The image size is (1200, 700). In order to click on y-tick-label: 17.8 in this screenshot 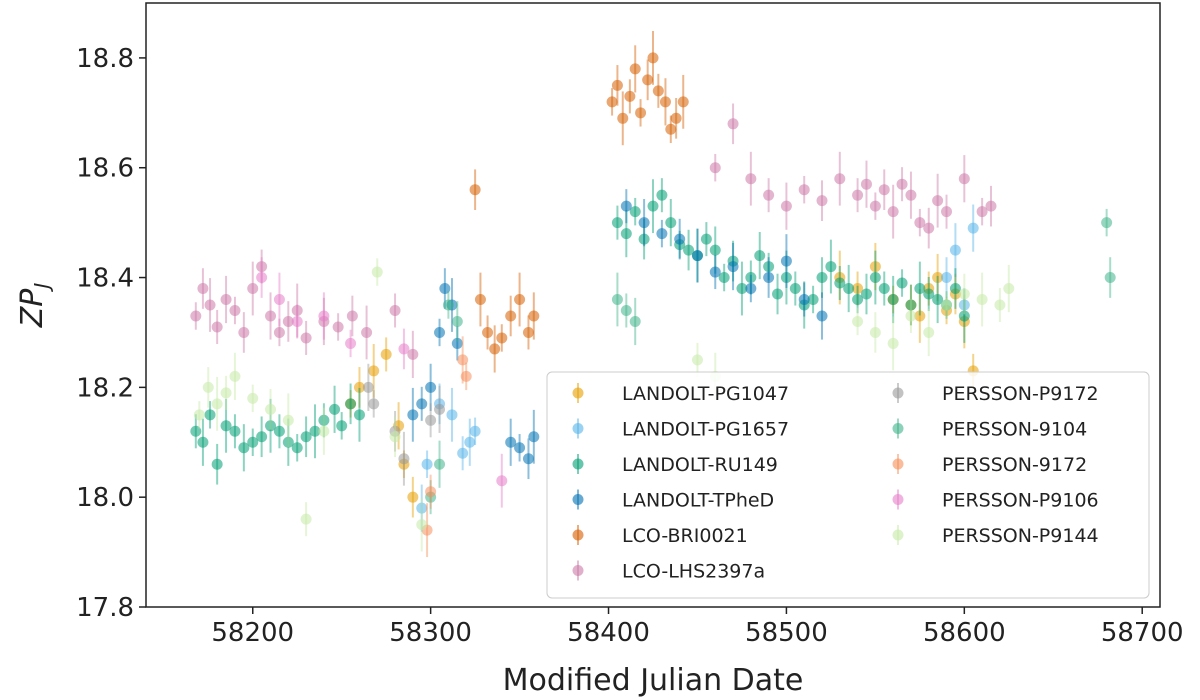, I will do `click(105, 608)`.